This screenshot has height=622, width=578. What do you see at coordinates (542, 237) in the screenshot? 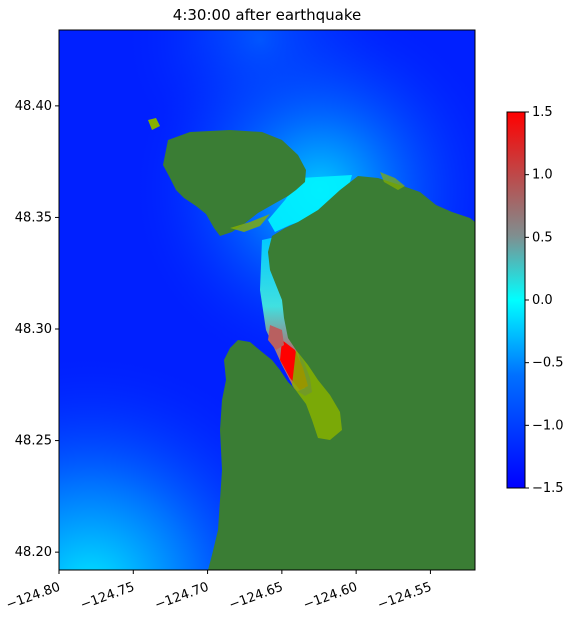
I see `colorbar-tick-label: 0.5` at bounding box center [542, 237].